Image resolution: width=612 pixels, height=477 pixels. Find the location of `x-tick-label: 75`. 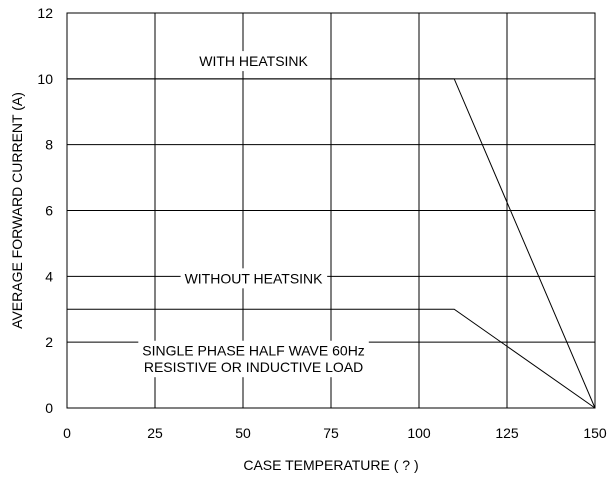

x-tick-label: 75 is located at coordinates (331, 433).